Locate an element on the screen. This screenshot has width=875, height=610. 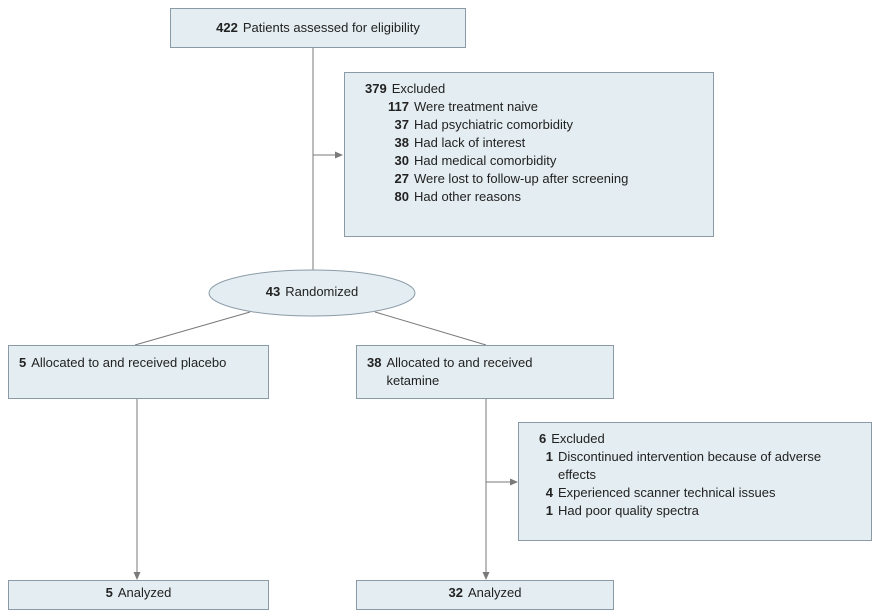
count: 32 is located at coordinates (455, 592).